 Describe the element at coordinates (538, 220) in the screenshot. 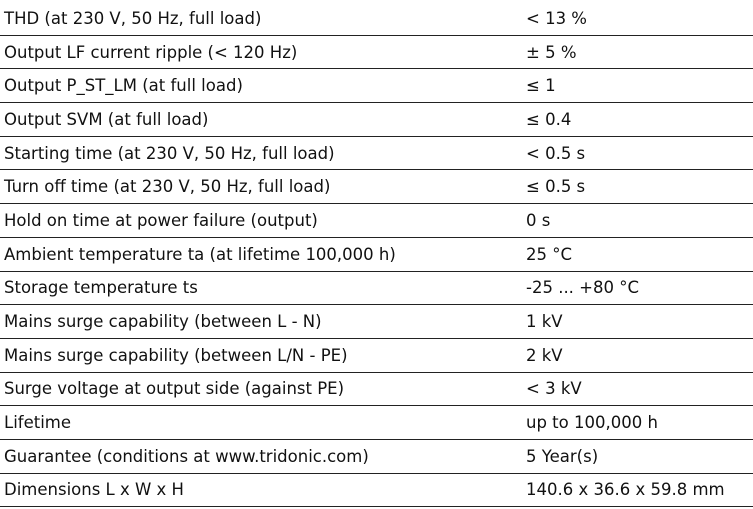

I see `value-cell: 0 s` at that location.